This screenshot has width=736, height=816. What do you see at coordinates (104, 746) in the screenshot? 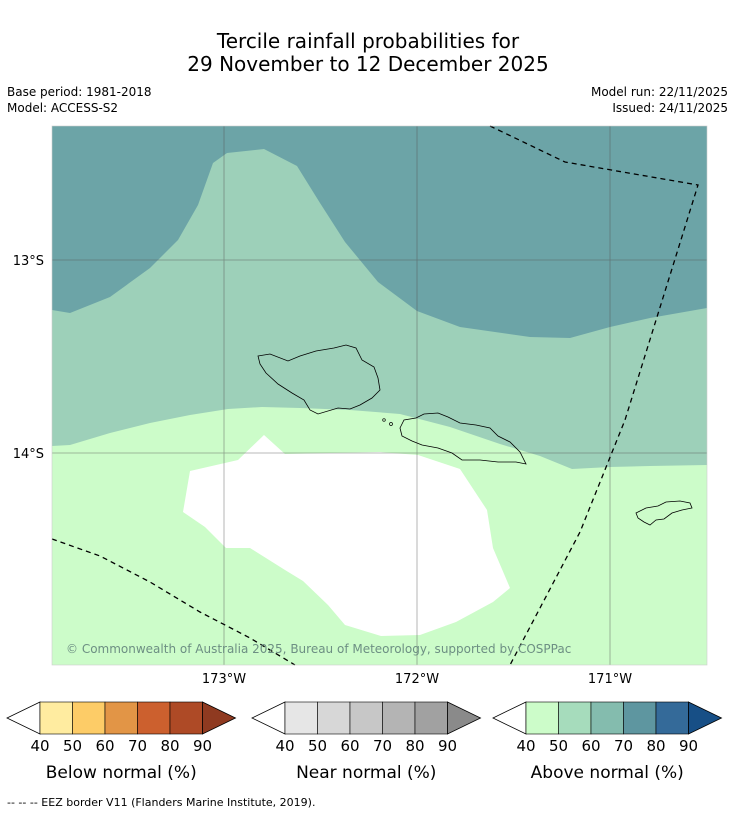
I see `legend-below-tick-60: 60` at bounding box center [104, 746].